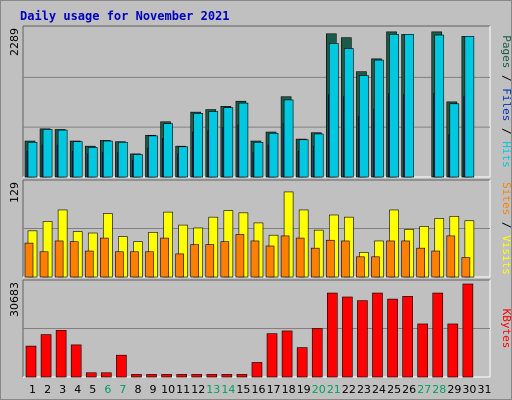  I want to click on x-tick-label-11: 11, so click(183, 389).